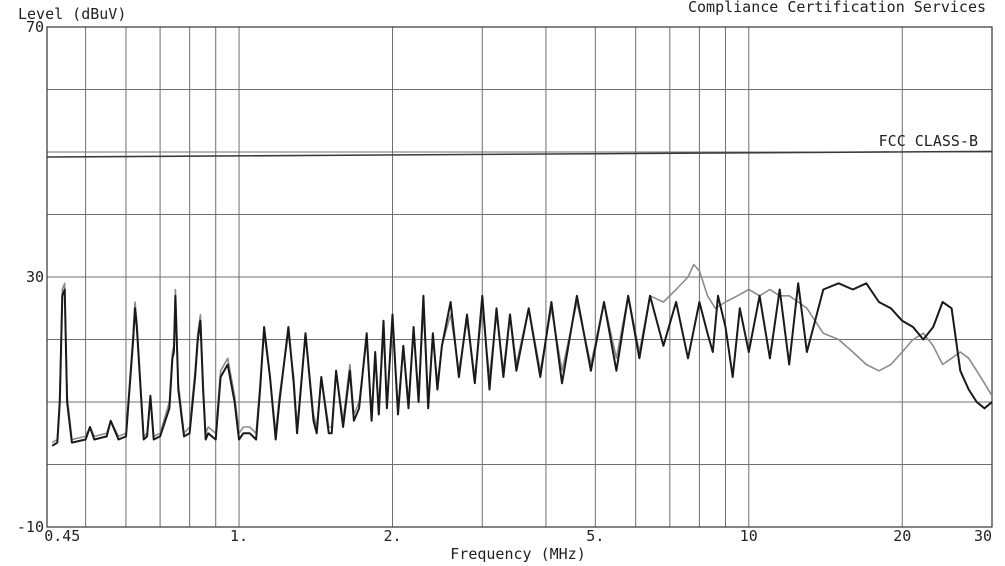 The image size is (1005, 566). What do you see at coordinates (837, 8) in the screenshot?
I see `chart-title: Compliance Certification Services` at bounding box center [837, 8].